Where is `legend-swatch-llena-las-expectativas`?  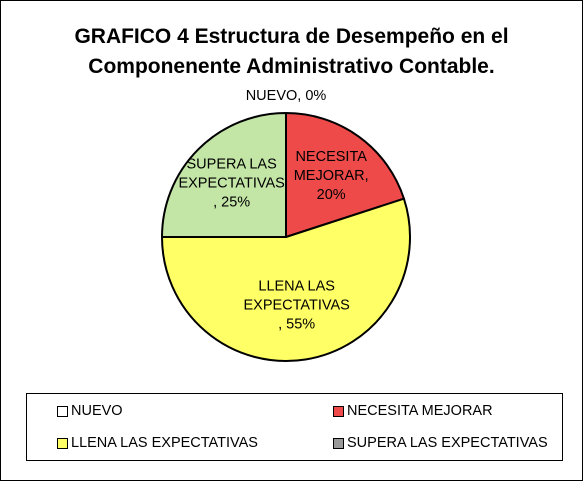
legend-swatch-llena-las-expectativas is located at coordinates (62, 443).